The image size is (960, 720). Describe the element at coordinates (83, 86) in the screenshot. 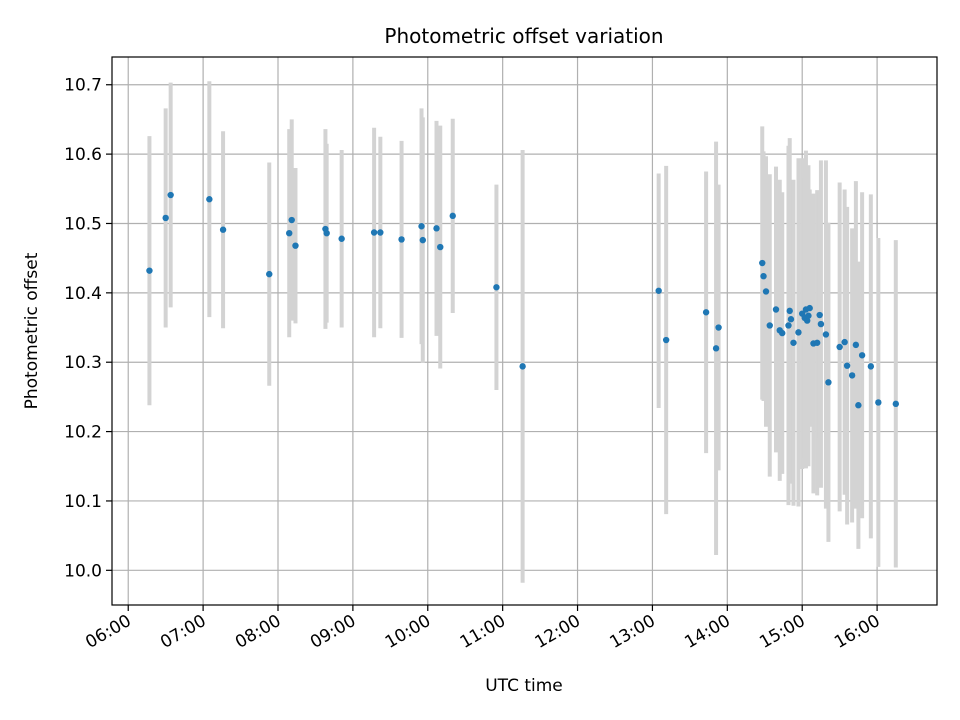

I see `y-tick-label: 10.7` at that location.